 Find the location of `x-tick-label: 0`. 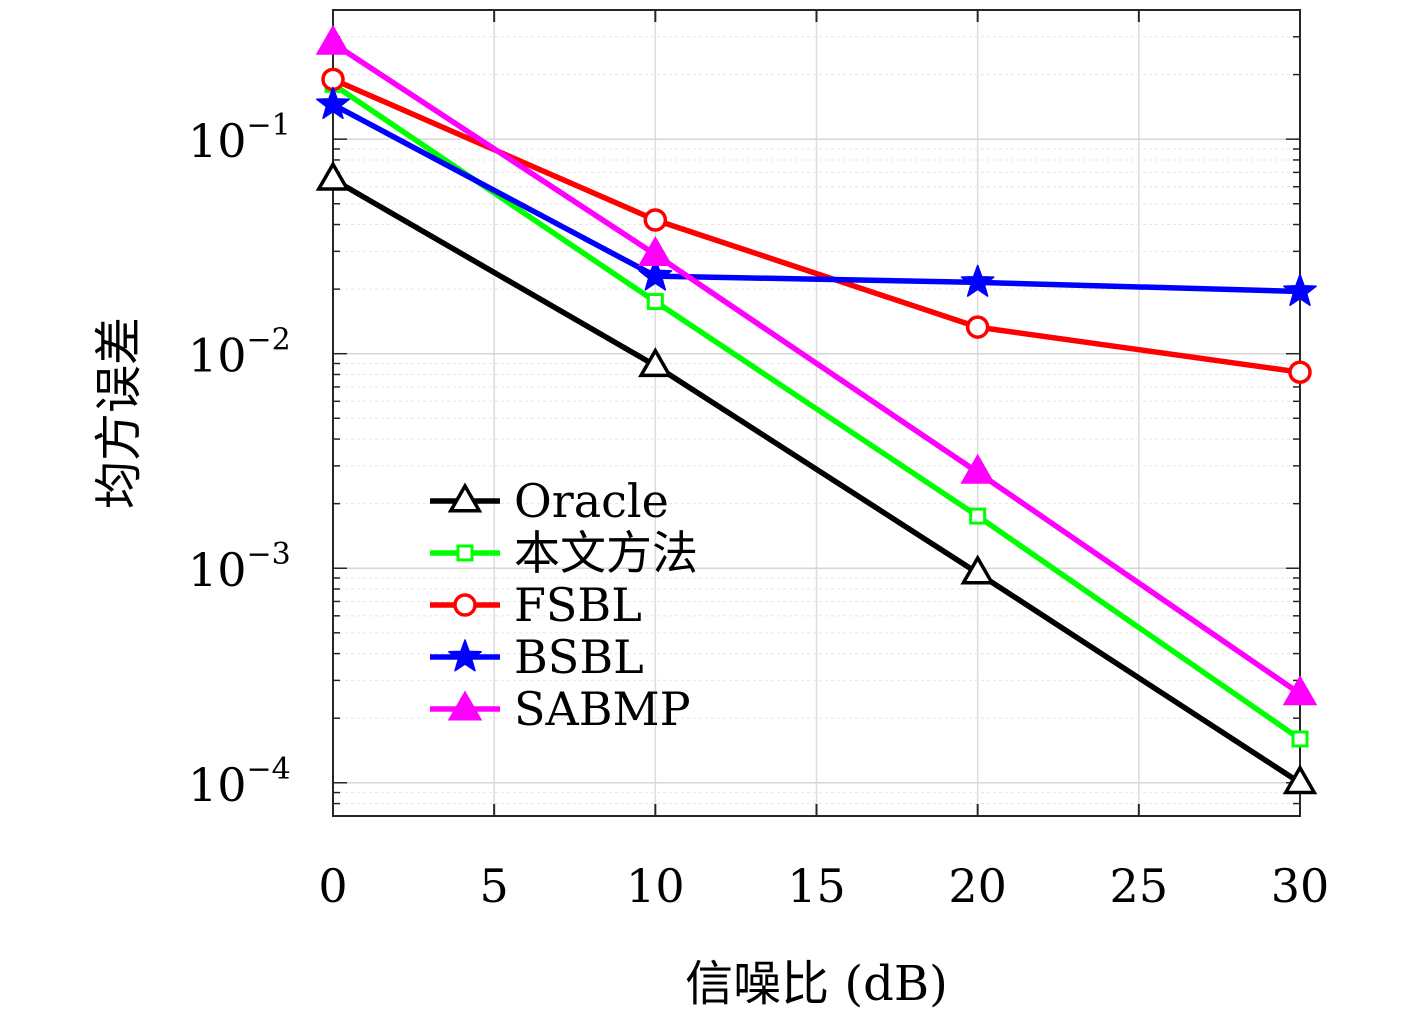

x-tick-label: 0 is located at coordinates (332, 886).